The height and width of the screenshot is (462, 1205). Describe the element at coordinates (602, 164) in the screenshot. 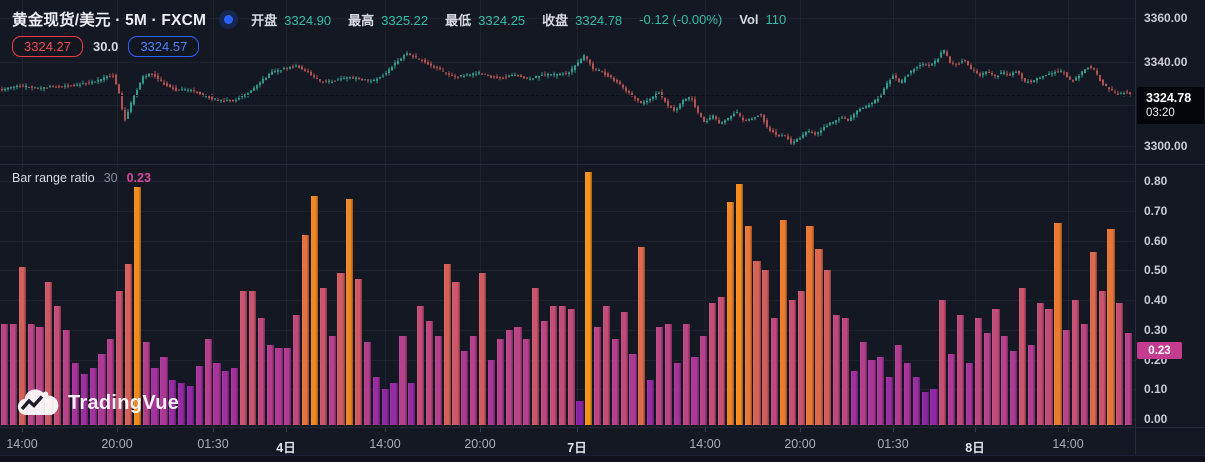

I see `pane-separator` at that location.